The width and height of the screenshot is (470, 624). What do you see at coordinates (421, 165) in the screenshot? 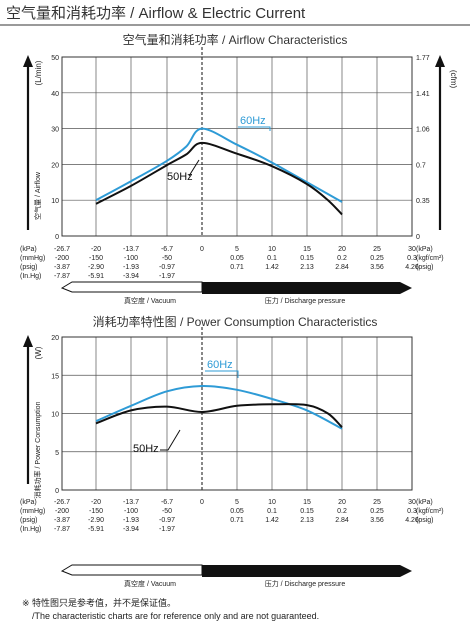
I see `y2-tick-label: 0.7` at bounding box center [421, 165].